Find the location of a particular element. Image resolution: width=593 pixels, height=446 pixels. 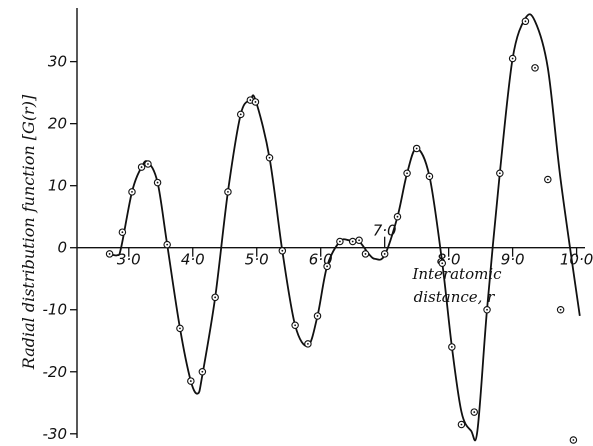

x-axis-ticks: 3·0 4·0 5·0 6·07·08·0 9·0 10·0 is located at coordinates (355, 245).